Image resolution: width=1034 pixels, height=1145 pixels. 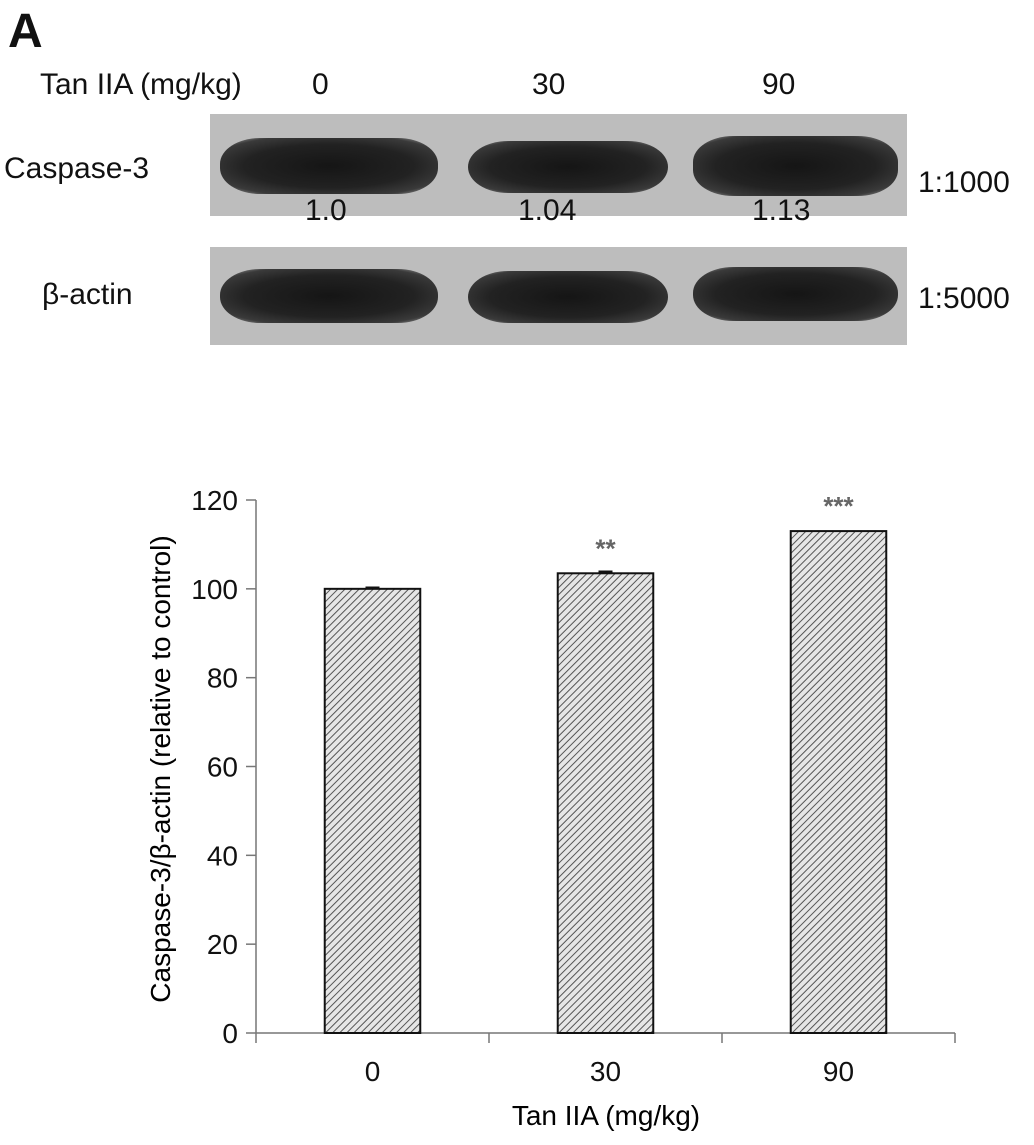 What do you see at coordinates (605, 1071) in the screenshot?
I see `x-tick-label: 30` at bounding box center [605, 1071].